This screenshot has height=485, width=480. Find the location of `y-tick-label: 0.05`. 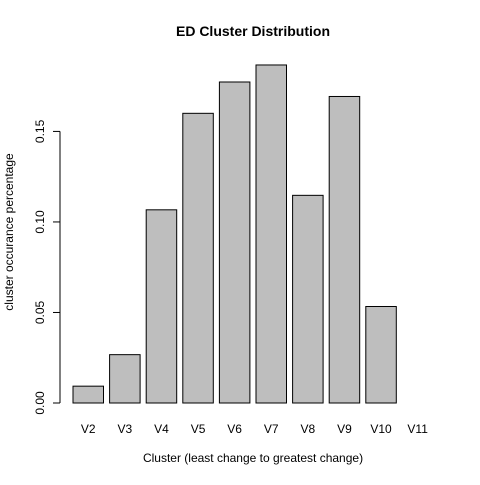

y-tick-label: 0.05 is located at coordinates (40, 312).